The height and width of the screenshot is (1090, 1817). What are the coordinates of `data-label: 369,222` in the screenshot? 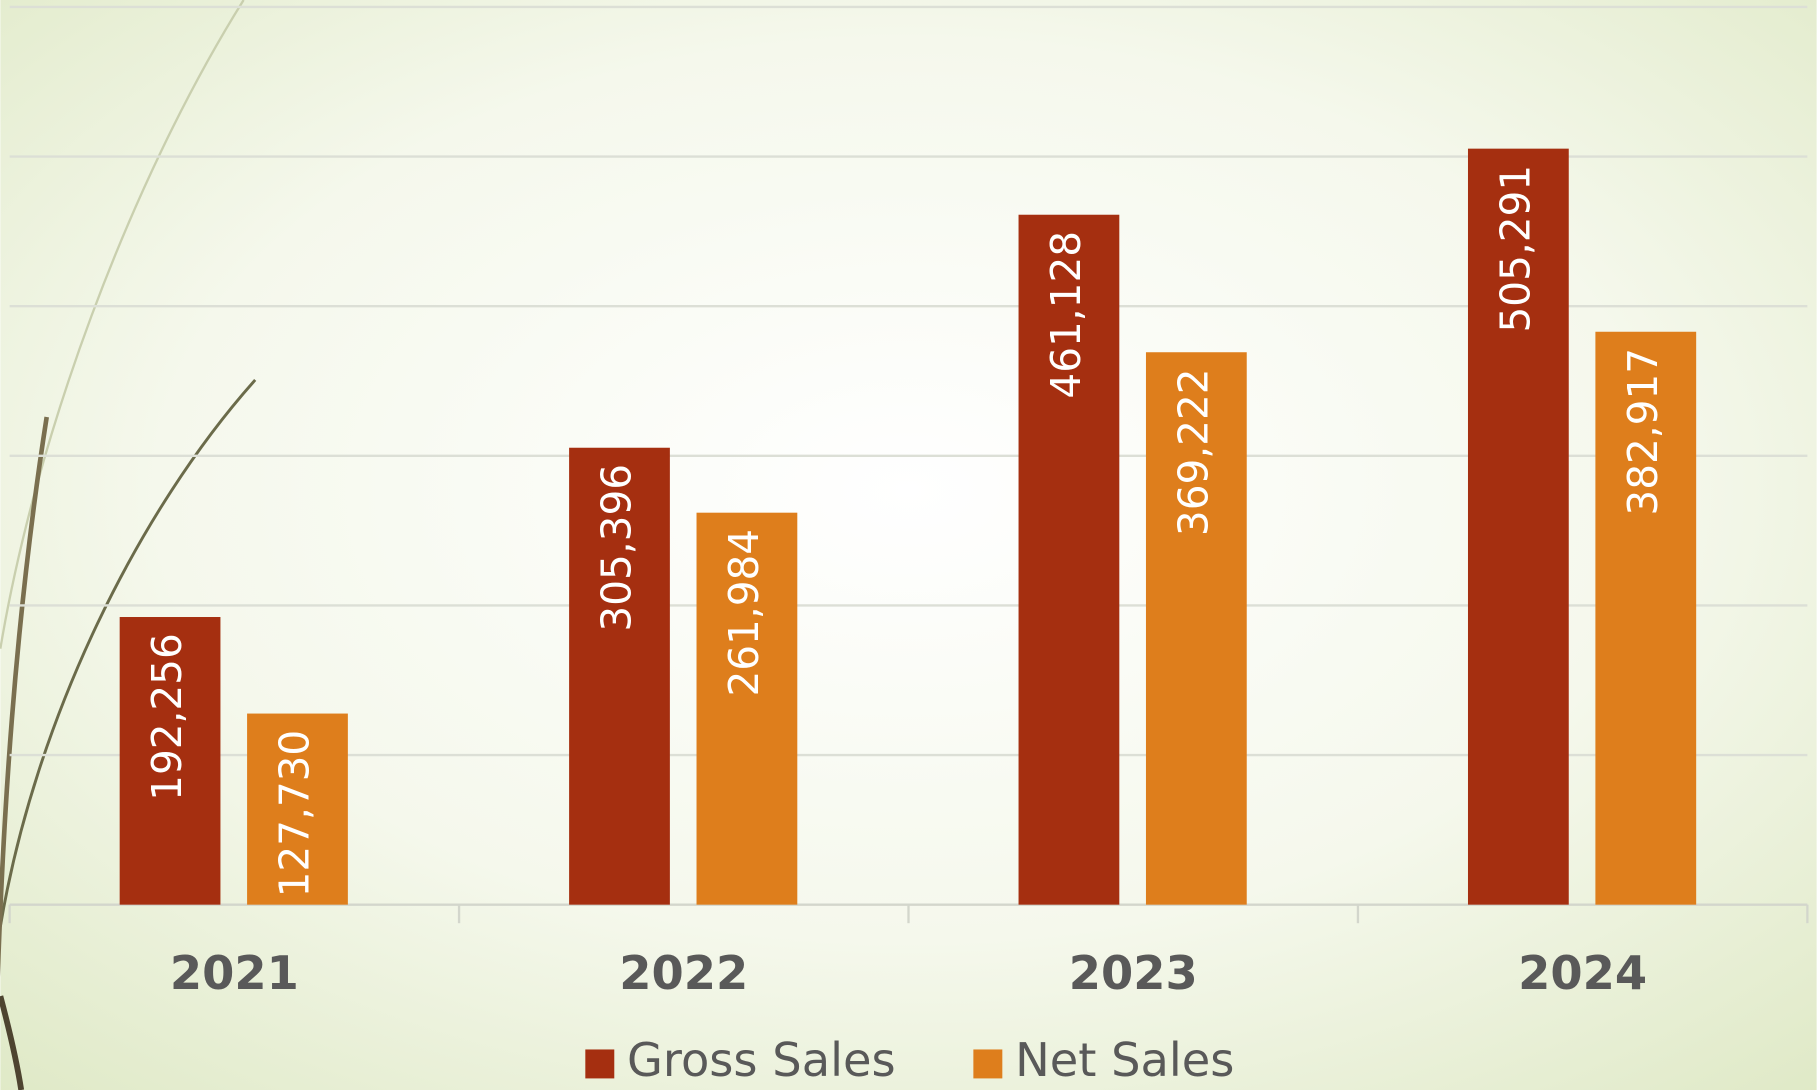 It's located at (1193, 452).